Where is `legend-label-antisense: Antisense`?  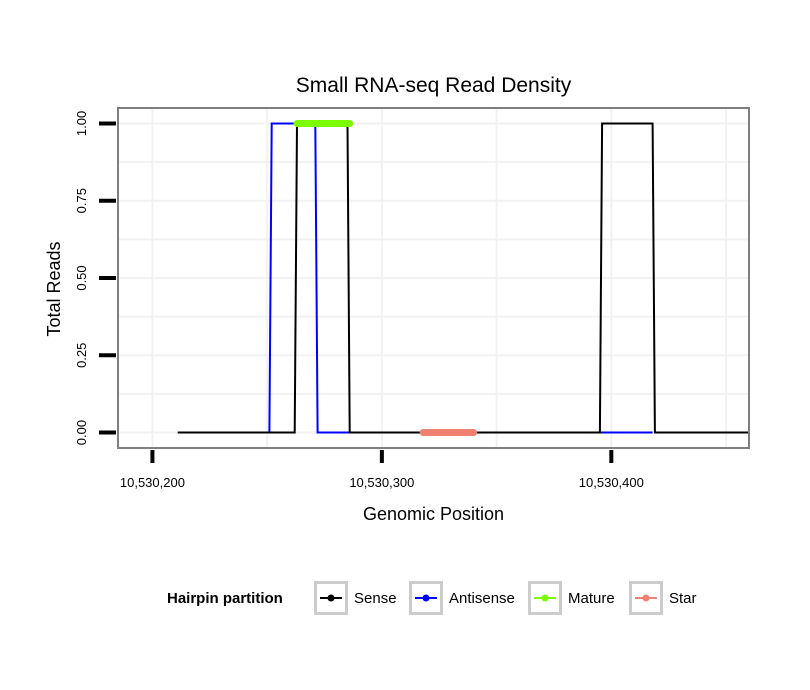
legend-label-antisense: Antisense is located at coordinates (482, 598).